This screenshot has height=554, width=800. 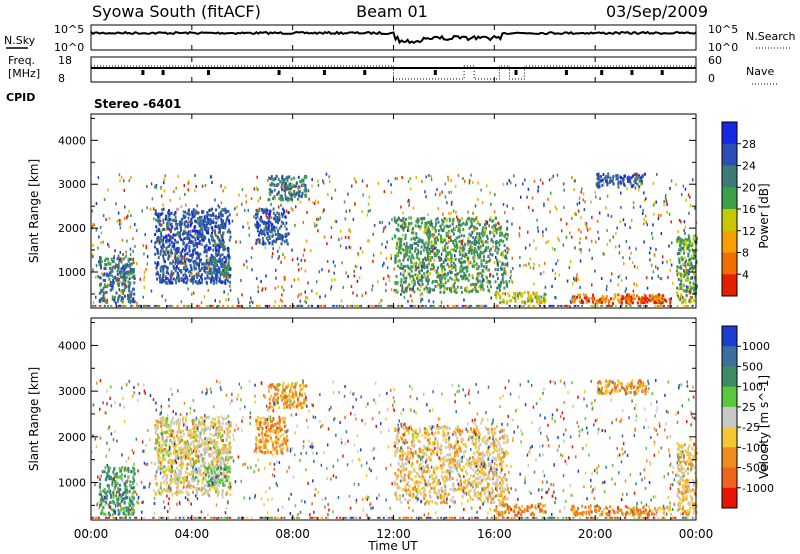 What do you see at coordinates (729, 285) in the screenshot?
I see `colorbar-segment` at bounding box center [729, 285].